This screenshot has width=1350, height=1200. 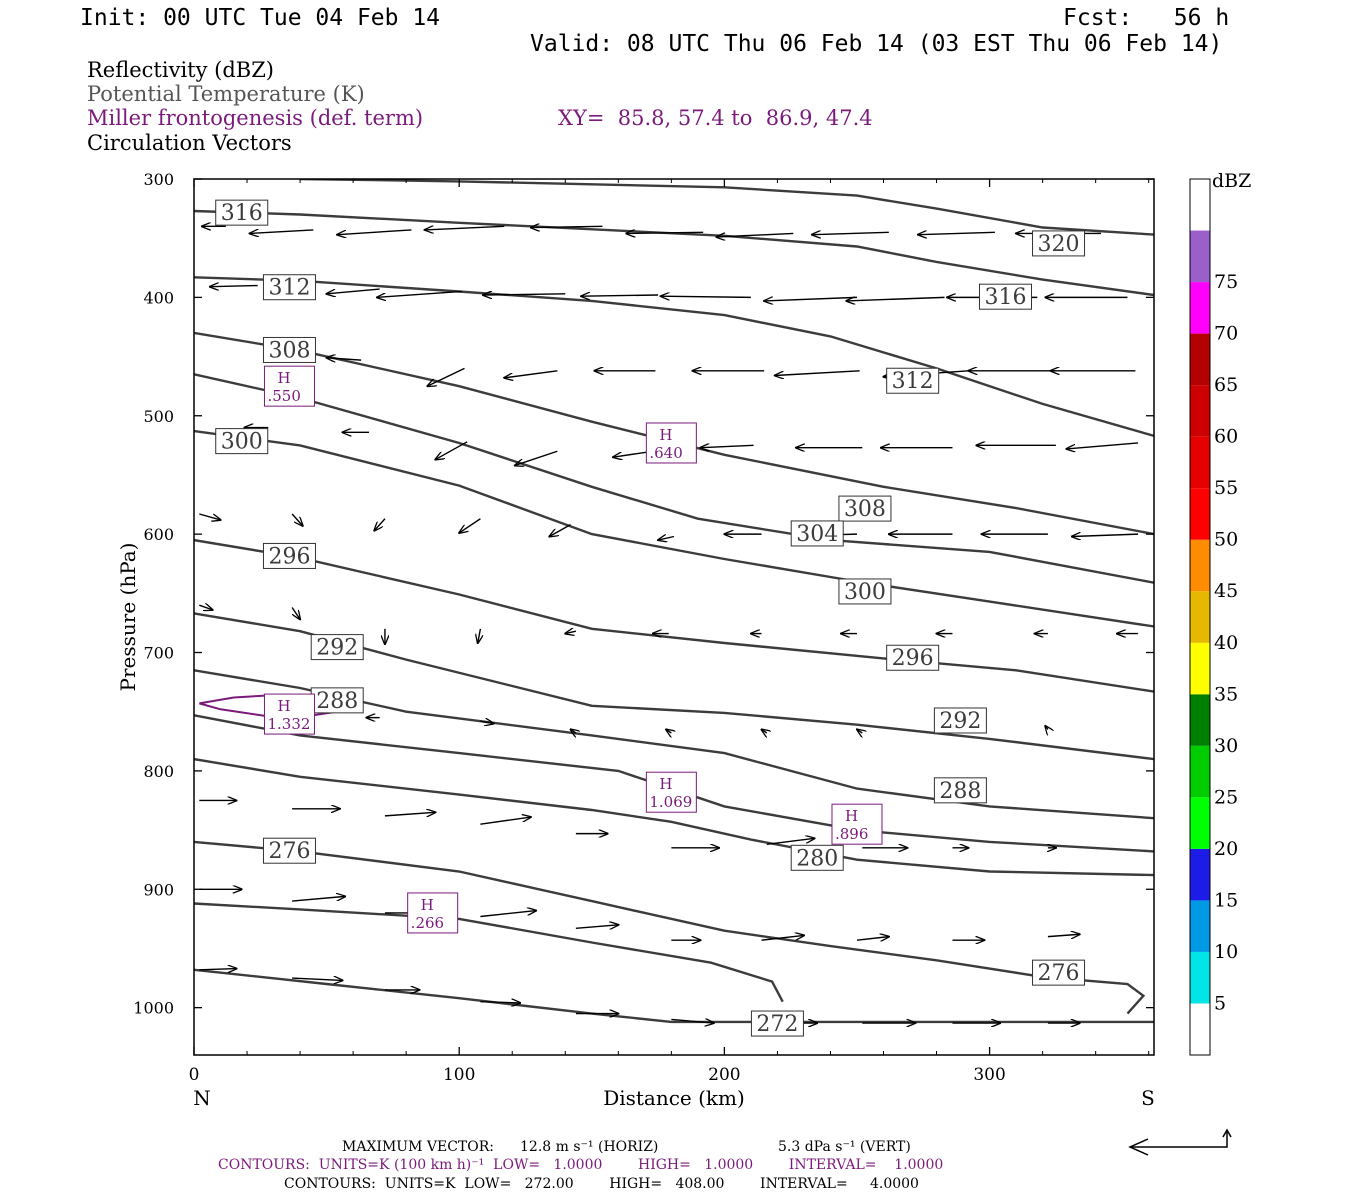 I want to click on frontogenesis-max-value: .640, so click(x=665, y=453).